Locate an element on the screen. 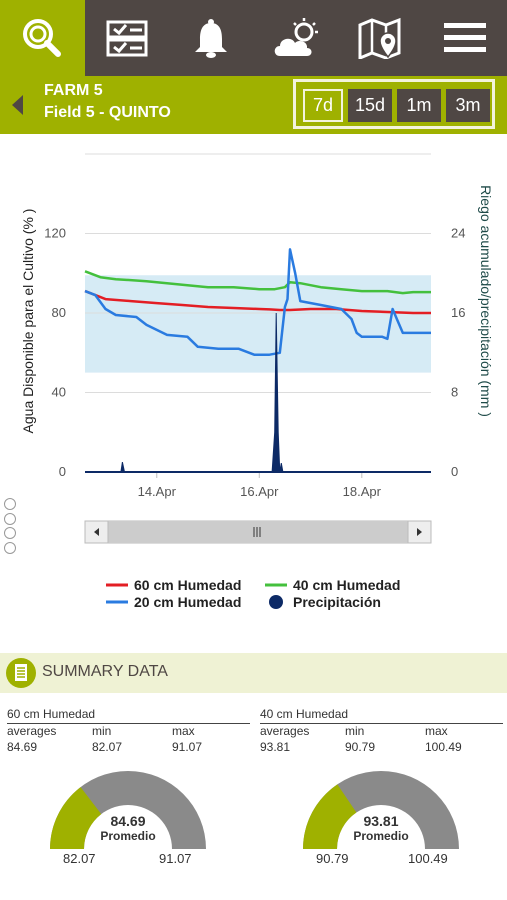 This screenshot has height=900, width=507. series-20-cm-humedad is located at coordinates (257, 302).